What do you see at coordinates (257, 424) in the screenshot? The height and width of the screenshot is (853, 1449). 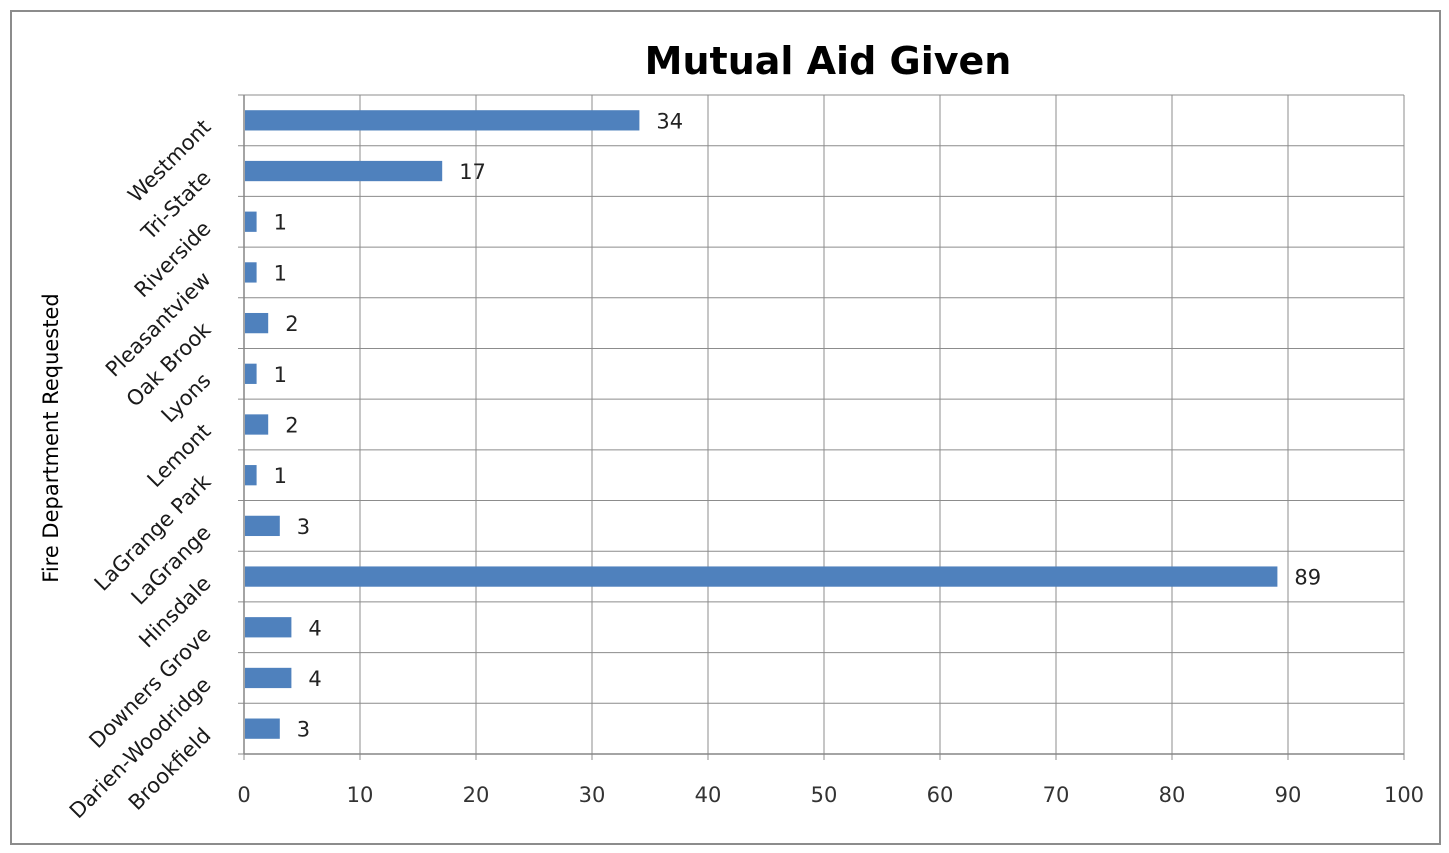 I see `bar-lemont` at bounding box center [257, 424].